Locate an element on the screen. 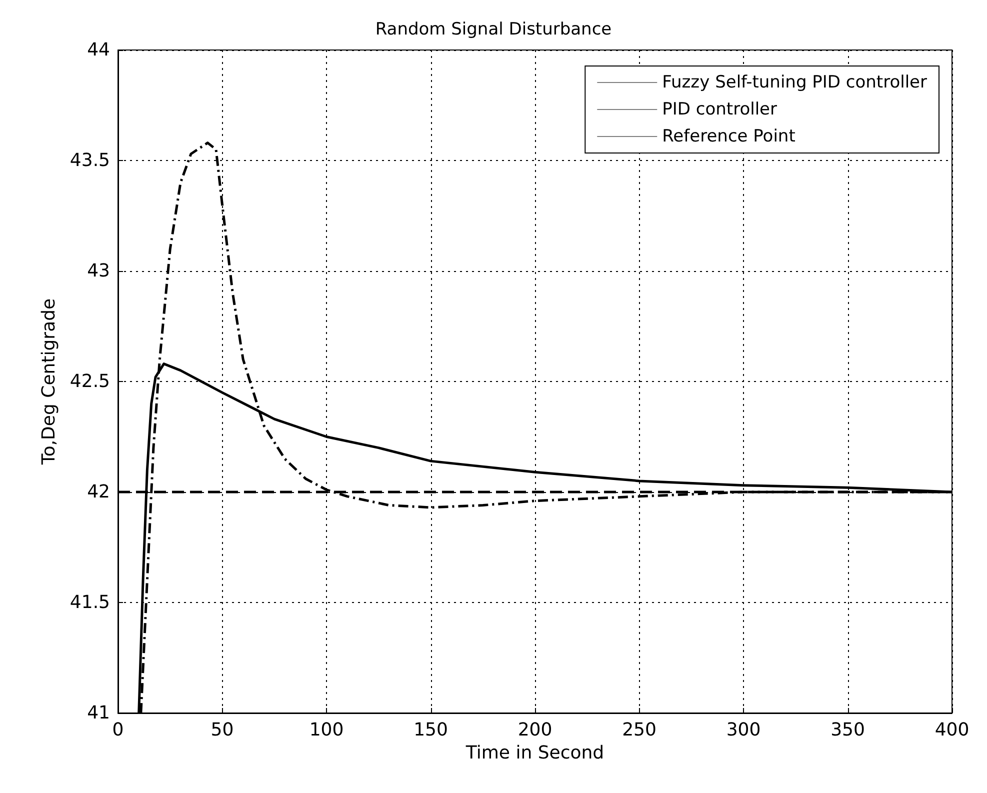 This screenshot has width=987, height=793. x-tick-label: 100 is located at coordinates (326, 730).